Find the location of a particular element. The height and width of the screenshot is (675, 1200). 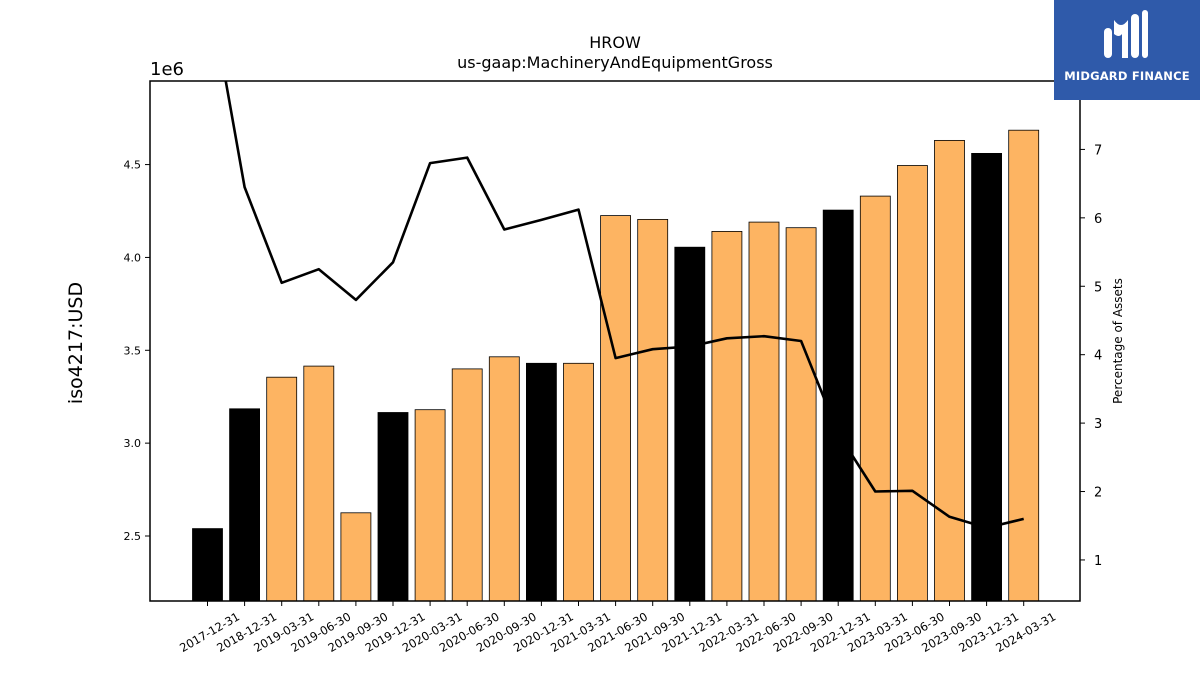

y2-tick-label: 2 is located at coordinates (1098, 493).